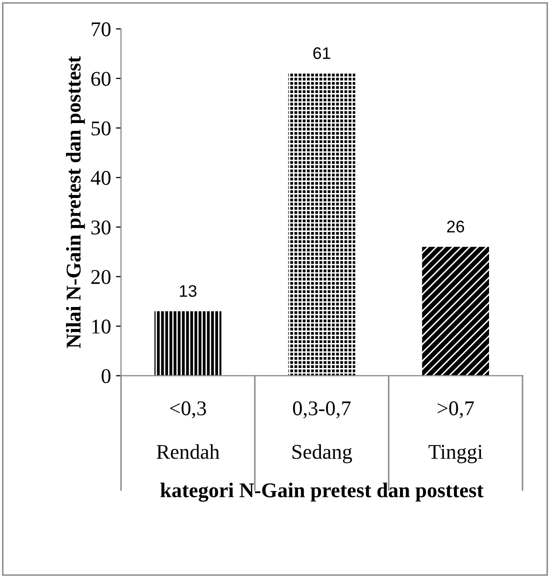  What do you see at coordinates (100, 227) in the screenshot?
I see `y-tick-label: 30` at bounding box center [100, 227].